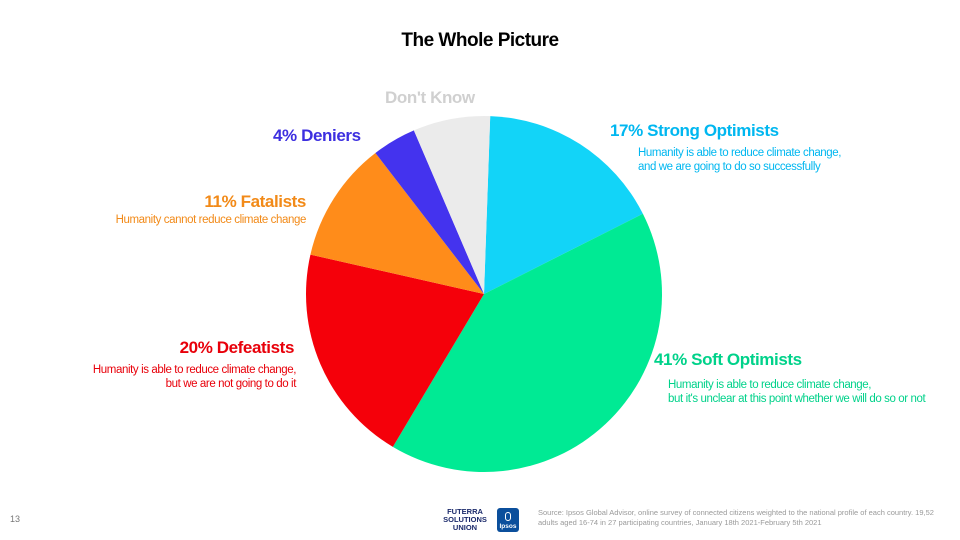 The image size is (960, 540). Describe the element at coordinates (728, 359) in the screenshot. I see `soft-optimists-heading: 41% Soft Optimists` at that location.